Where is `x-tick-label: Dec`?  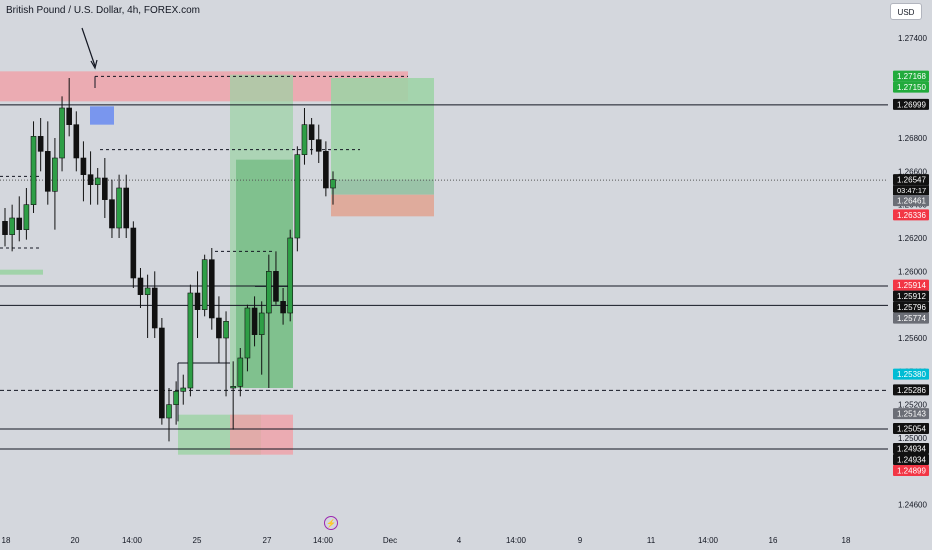 x-tick-label: Dec is located at coordinates (390, 540).